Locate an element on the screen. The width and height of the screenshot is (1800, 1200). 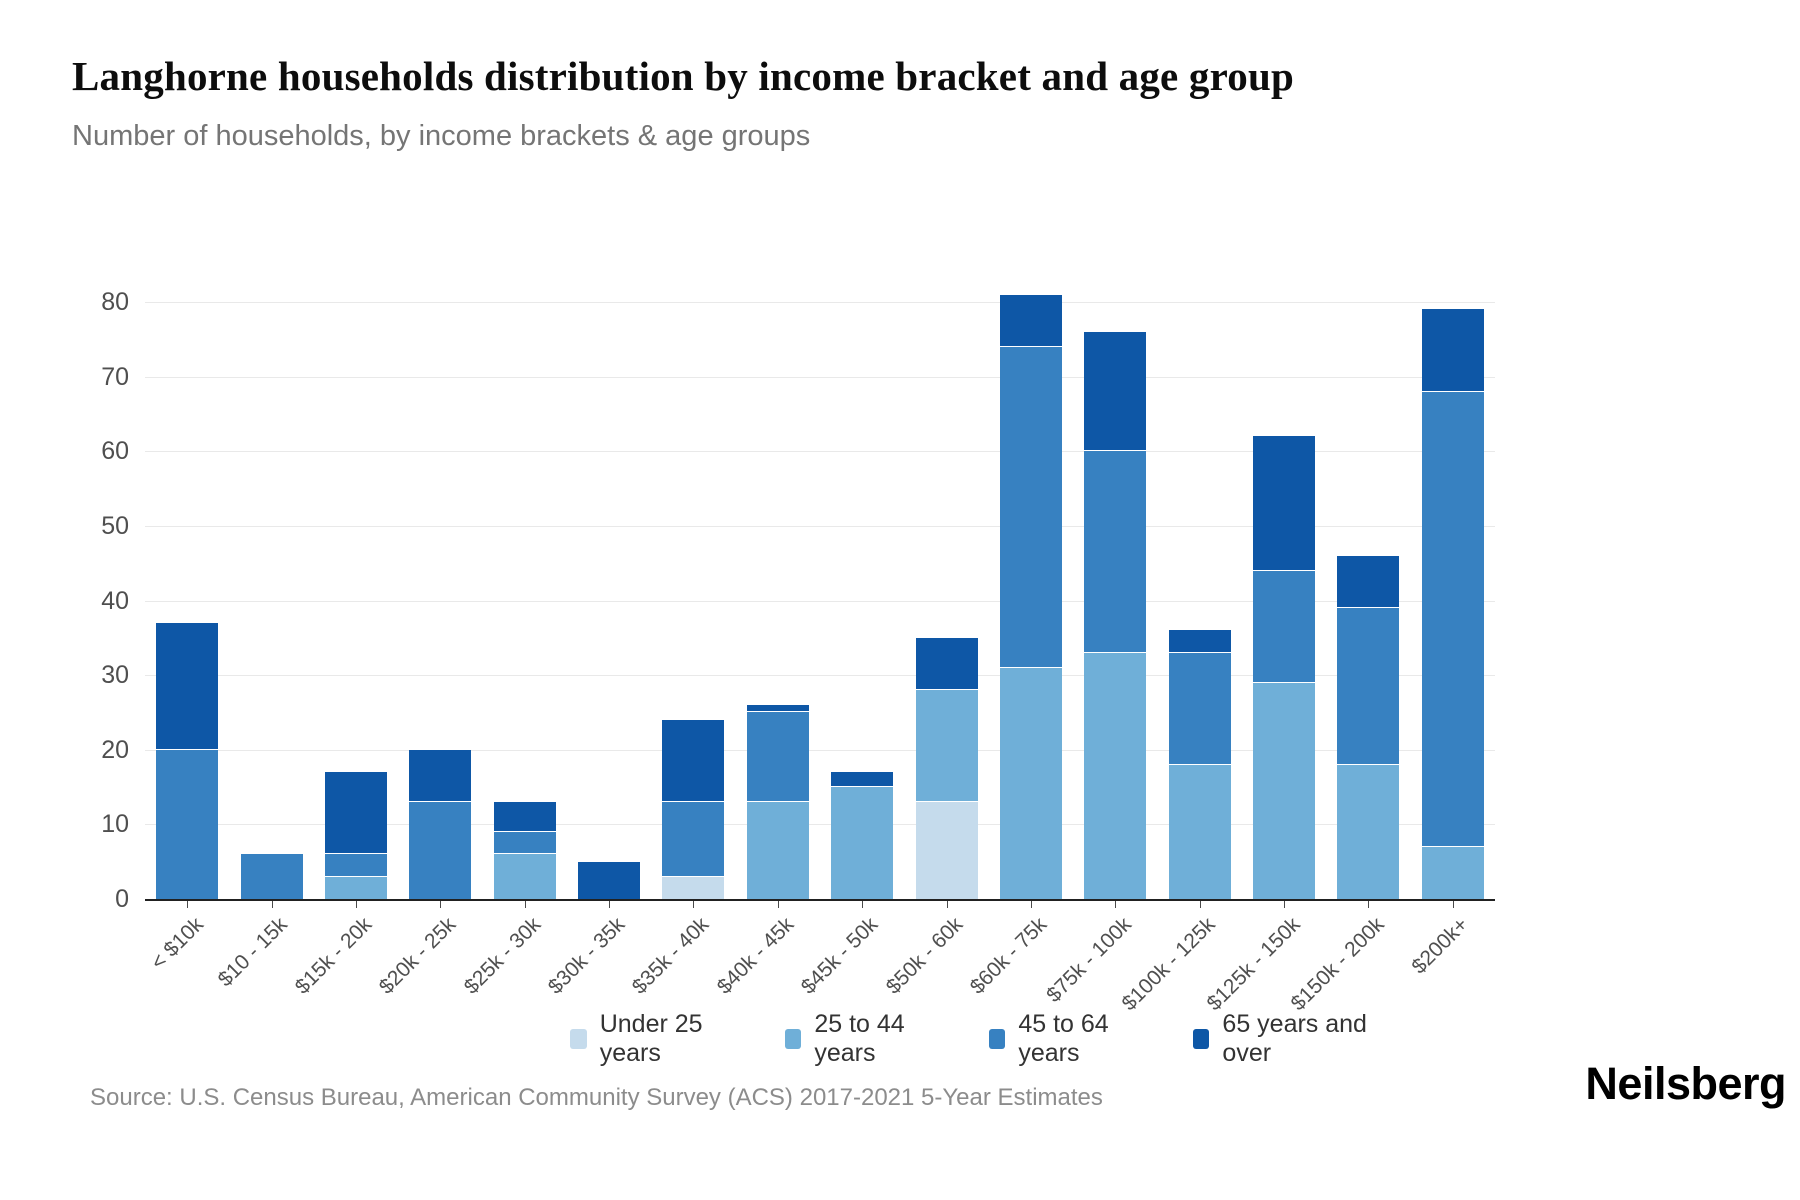
bar-$25k - 30k is located at coordinates (524, 850).